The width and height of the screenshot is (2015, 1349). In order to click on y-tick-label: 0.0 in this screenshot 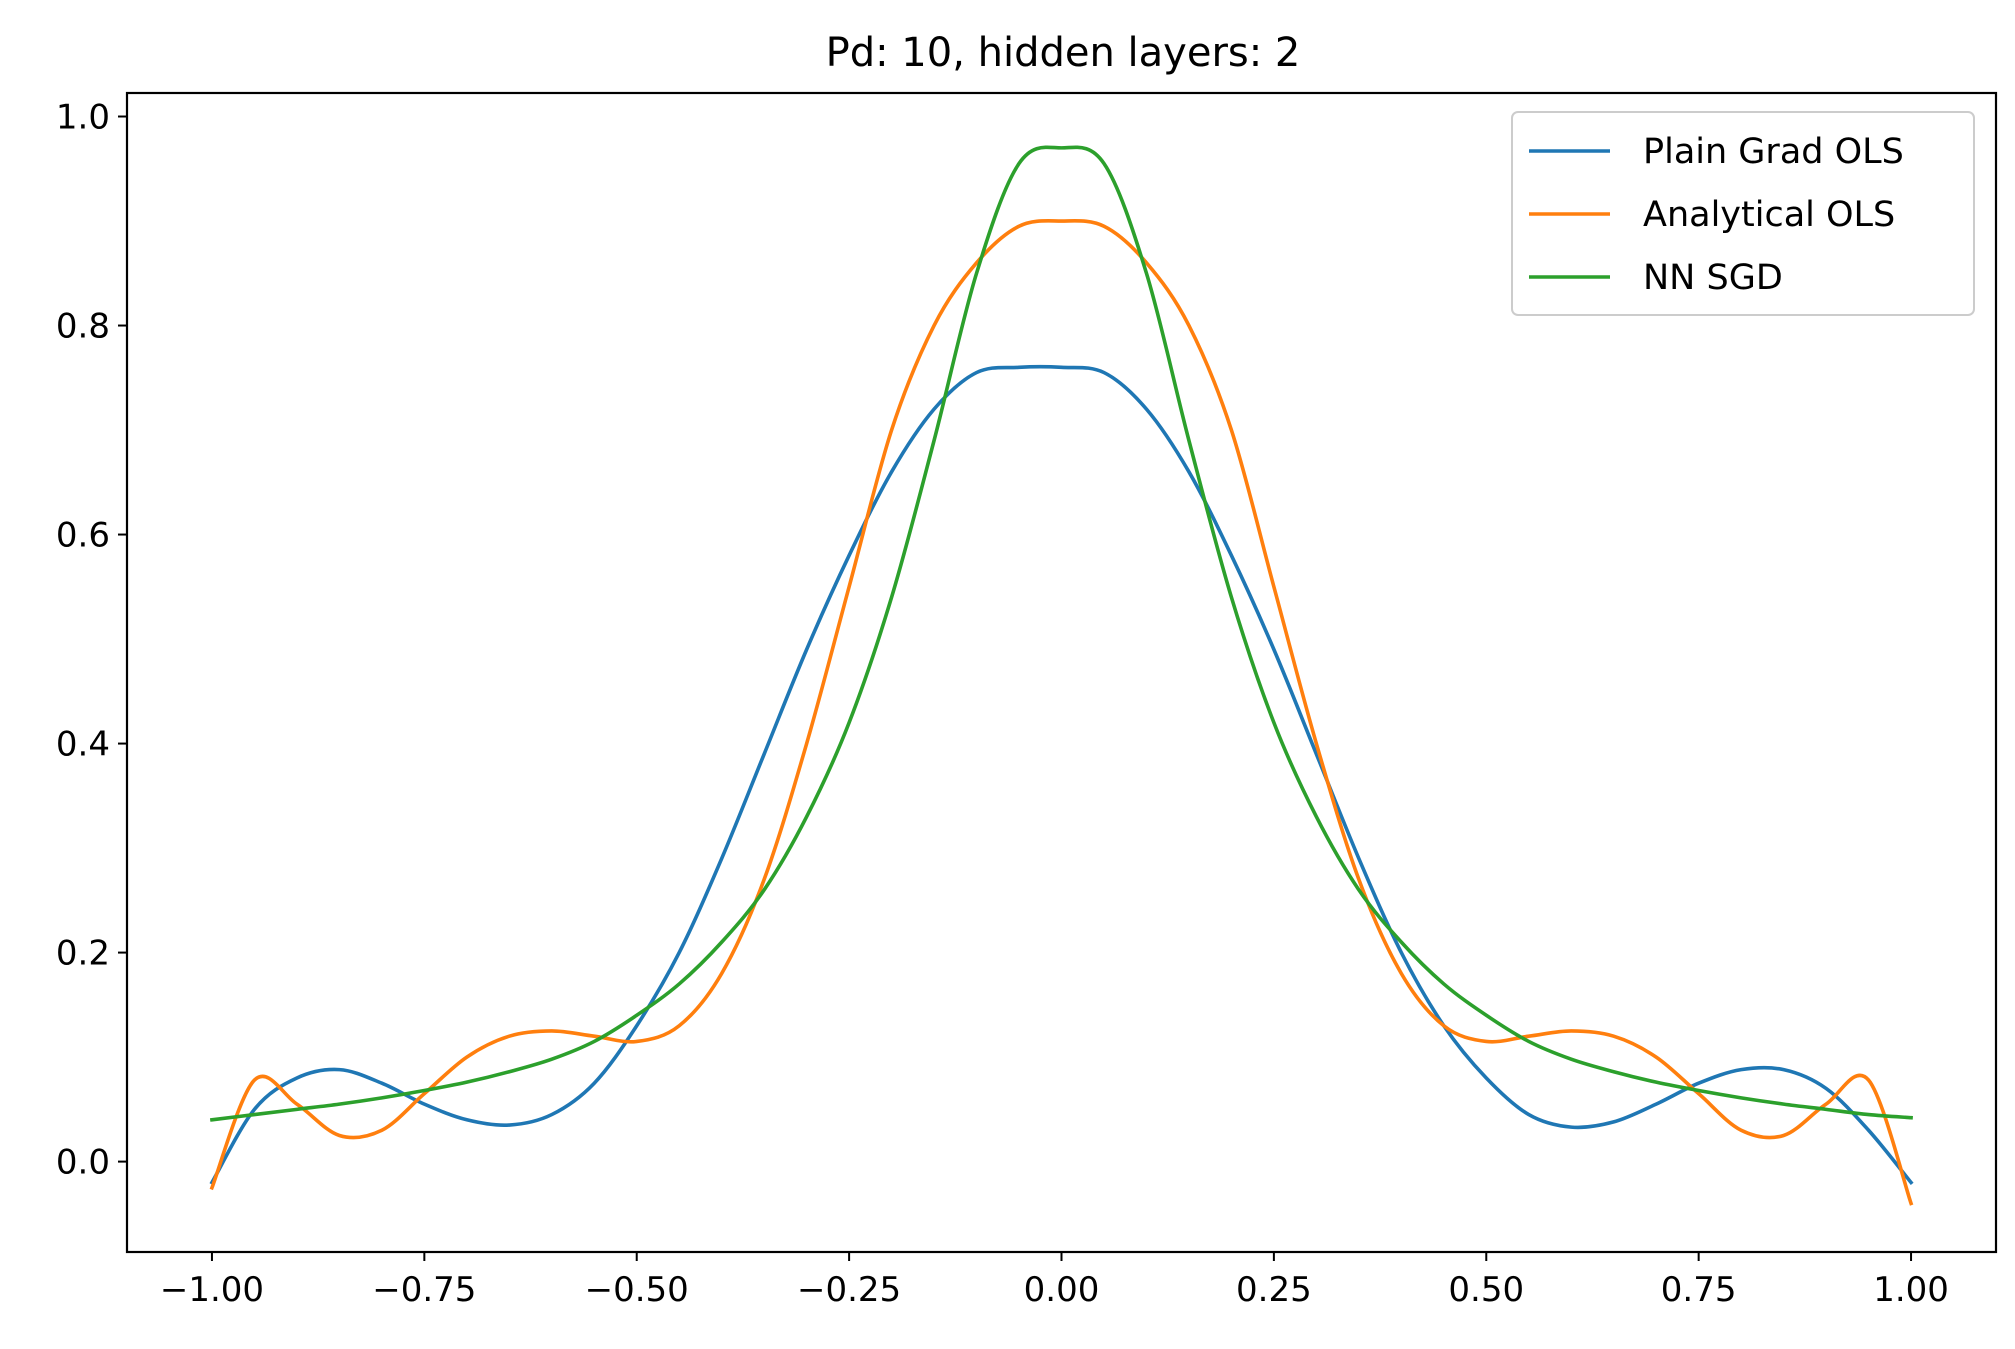, I will do `click(83, 1163)`.